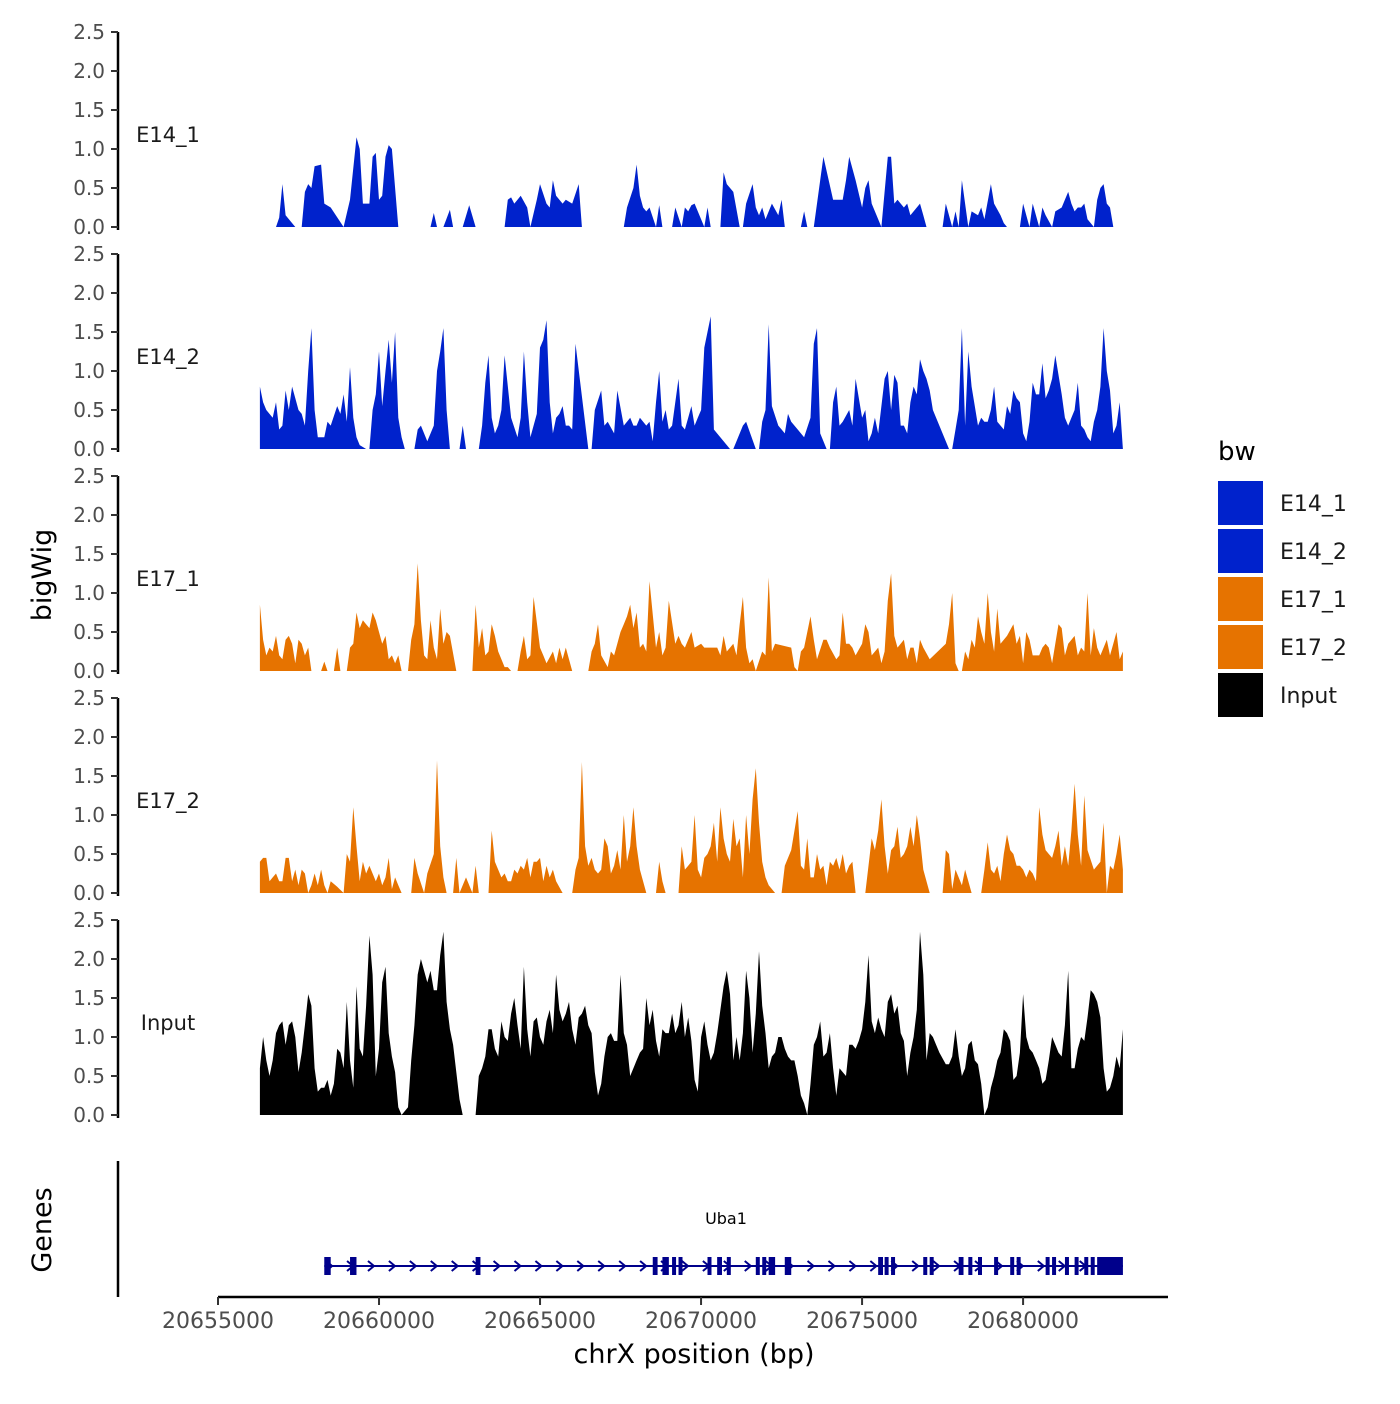  What do you see at coordinates (691, 1023) in the screenshot?
I see `area-Input` at bounding box center [691, 1023].